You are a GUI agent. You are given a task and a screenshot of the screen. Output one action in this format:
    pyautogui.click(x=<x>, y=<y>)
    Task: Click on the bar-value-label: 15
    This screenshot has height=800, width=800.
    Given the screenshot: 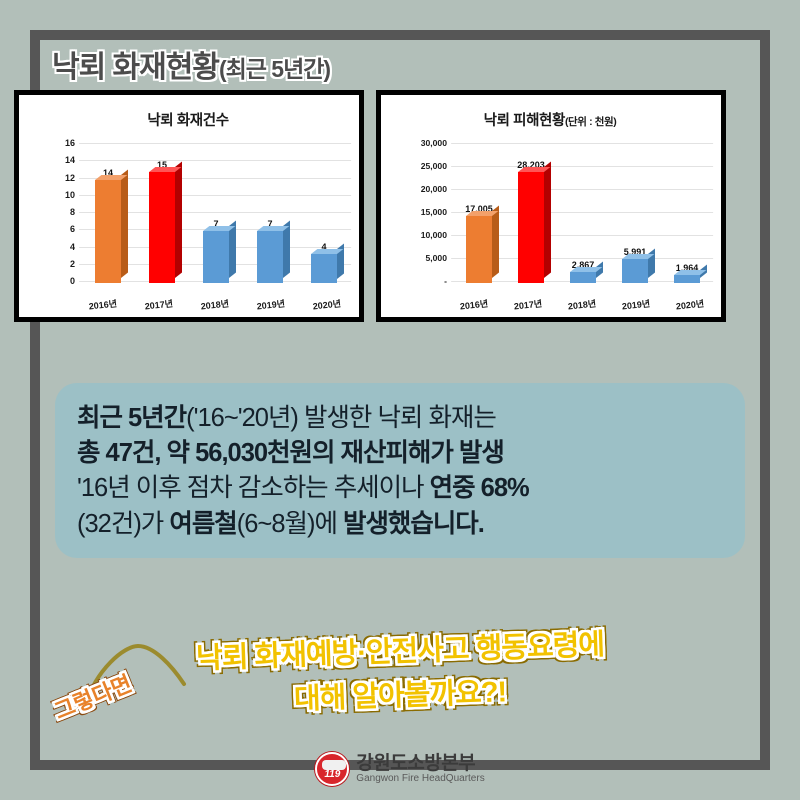 What is the action you would take?
    pyautogui.click(x=161, y=165)
    